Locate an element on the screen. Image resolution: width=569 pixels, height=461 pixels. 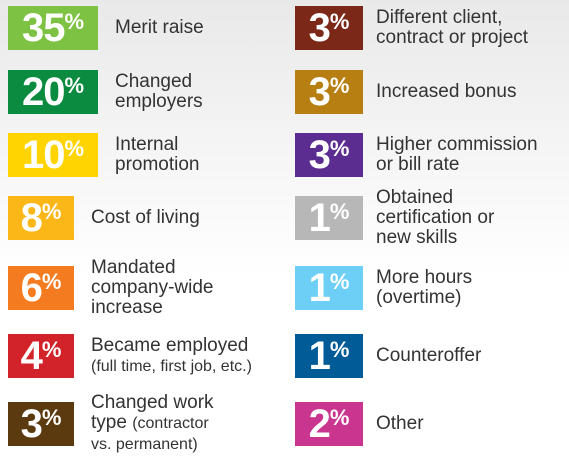
percent-number: 6 is located at coordinates (31, 287).